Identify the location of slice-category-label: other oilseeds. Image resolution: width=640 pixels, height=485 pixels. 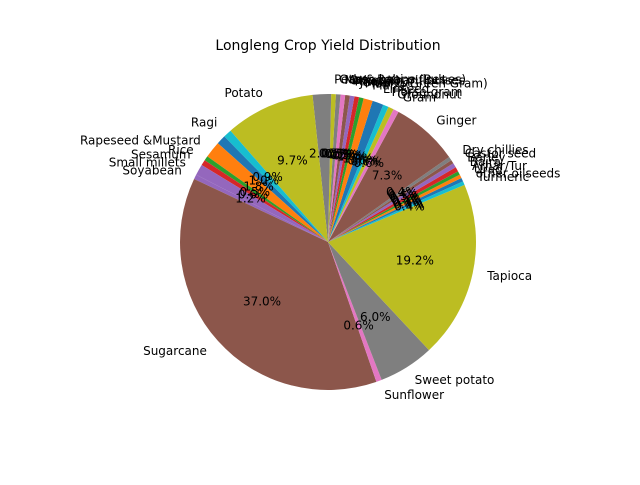
(518, 174).